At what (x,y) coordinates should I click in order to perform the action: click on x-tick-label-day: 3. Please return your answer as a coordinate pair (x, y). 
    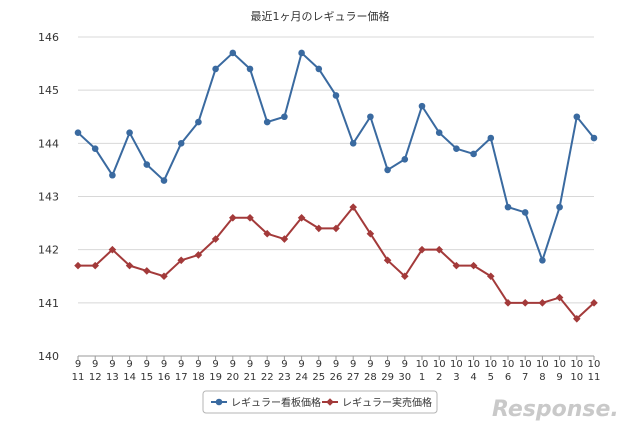
    Looking at the image, I should click on (456, 377).